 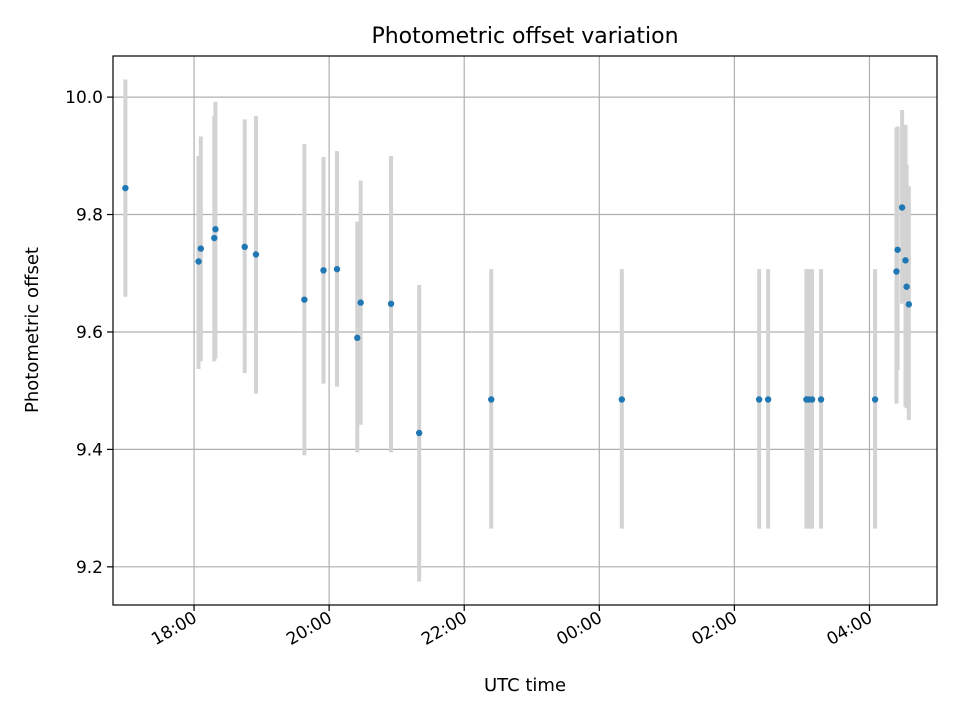 What do you see at coordinates (89, 216) in the screenshot?
I see `y-tick-label: 9.8` at bounding box center [89, 216].